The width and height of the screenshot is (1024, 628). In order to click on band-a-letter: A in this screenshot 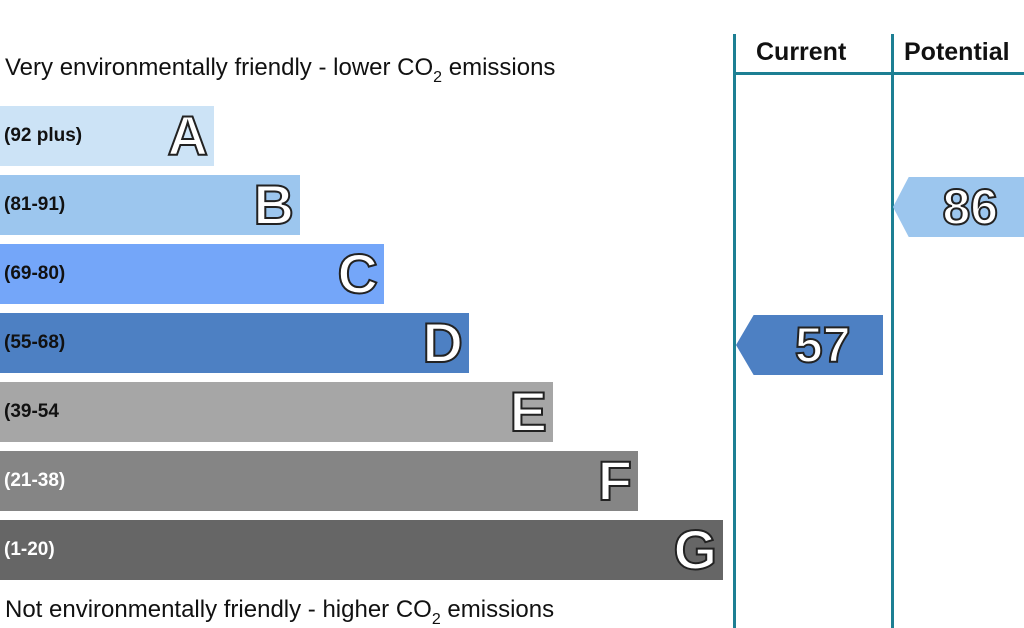, I will do `click(188, 135)`.